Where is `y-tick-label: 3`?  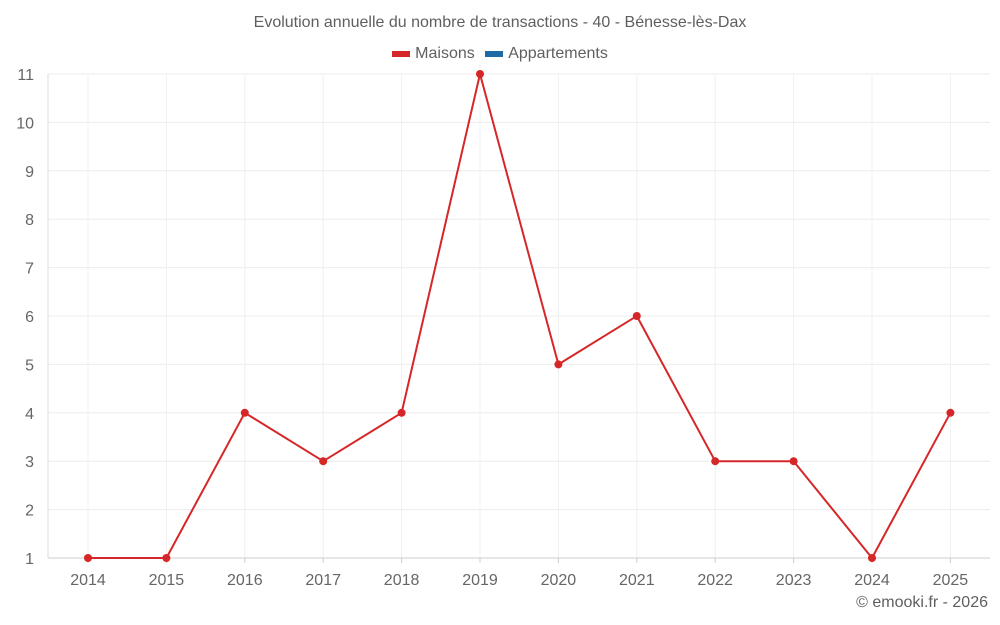 y-tick-label: 3 is located at coordinates (29, 462).